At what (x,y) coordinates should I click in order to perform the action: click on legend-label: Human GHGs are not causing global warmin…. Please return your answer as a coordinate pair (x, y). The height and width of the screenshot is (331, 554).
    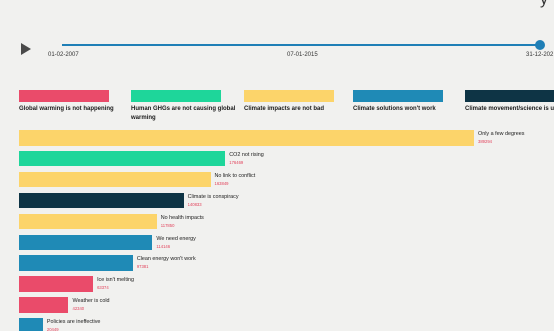
    Looking at the image, I should click on (183, 114).